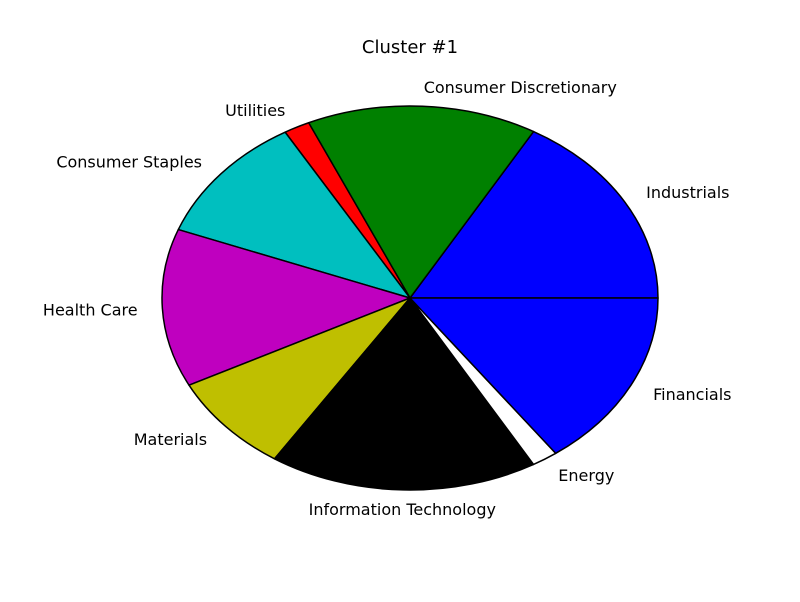 Image resolution: width=800 pixels, height=602 pixels. Describe the element at coordinates (687, 192) in the screenshot. I see `pie-label-industrials: Industrials` at that location.